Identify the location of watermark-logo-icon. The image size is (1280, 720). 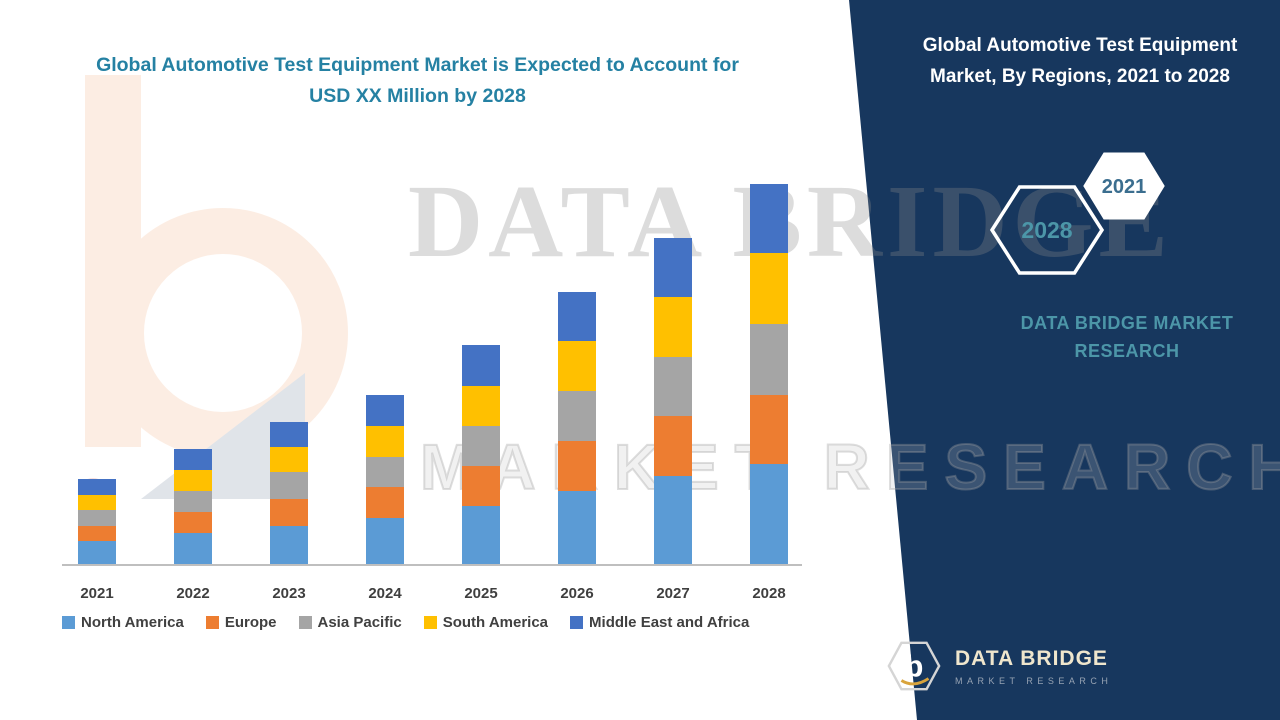
(213, 290).